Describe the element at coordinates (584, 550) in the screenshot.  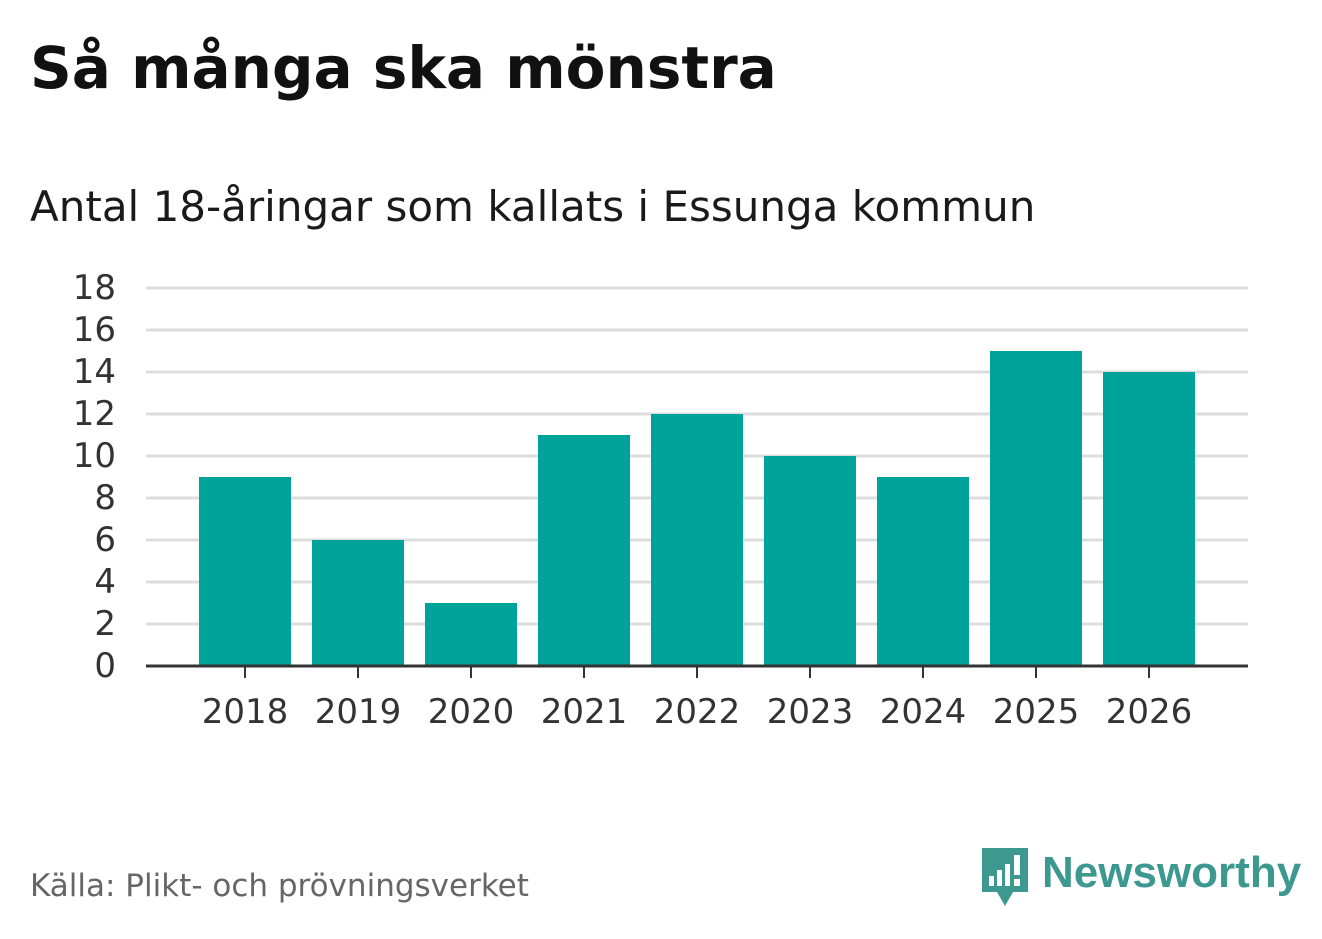
I see `bar-2021` at that location.